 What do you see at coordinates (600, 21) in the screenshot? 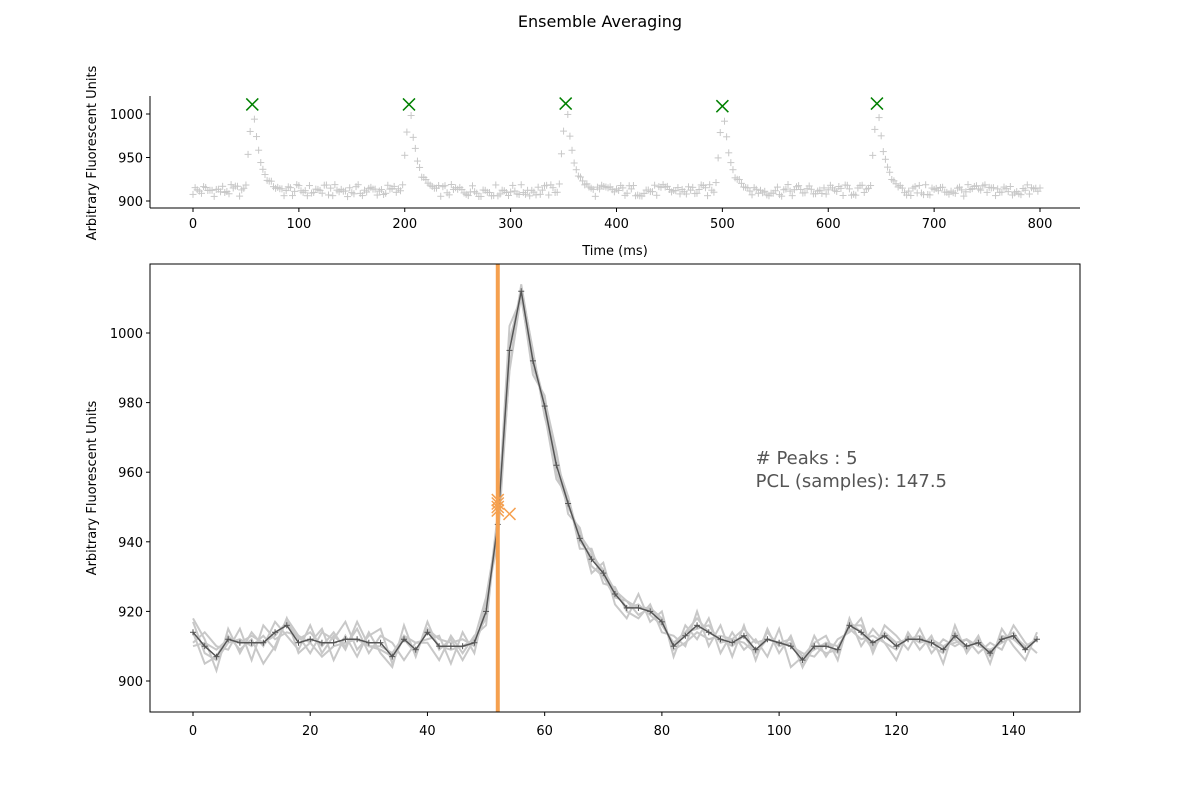
I see `figure-title: Ensemble Averaging` at bounding box center [600, 21].